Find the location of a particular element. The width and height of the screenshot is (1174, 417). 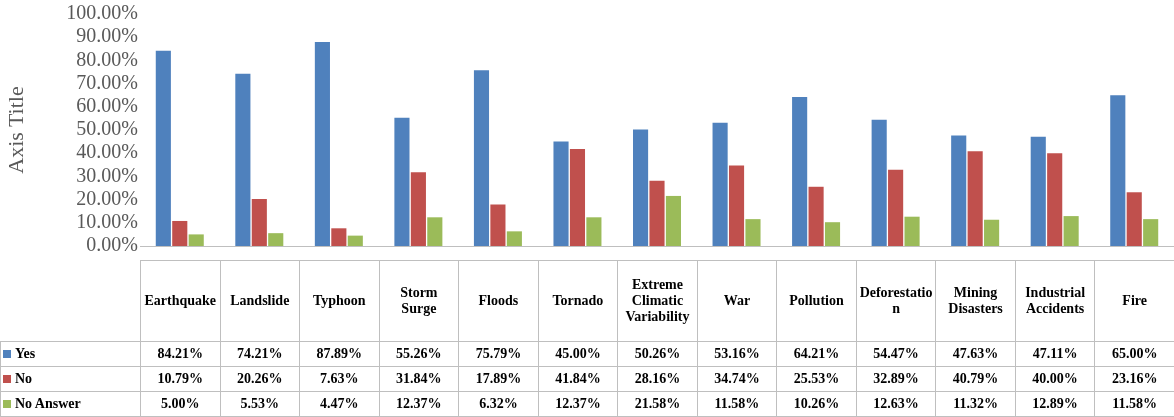

data-label: 4.47% is located at coordinates (339, 404).